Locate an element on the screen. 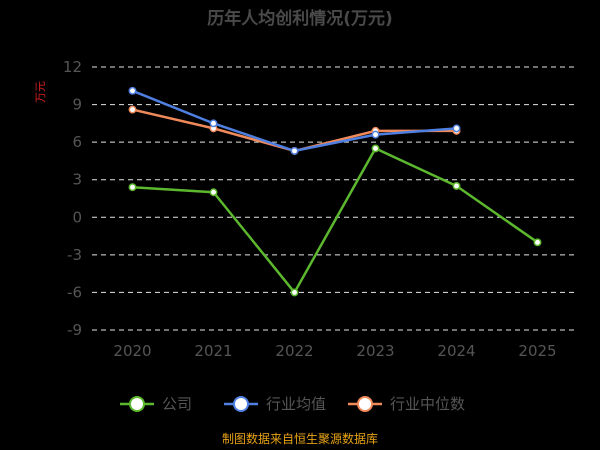 The height and width of the screenshot is (450, 600). y-tick-label: -9 is located at coordinates (74, 330).